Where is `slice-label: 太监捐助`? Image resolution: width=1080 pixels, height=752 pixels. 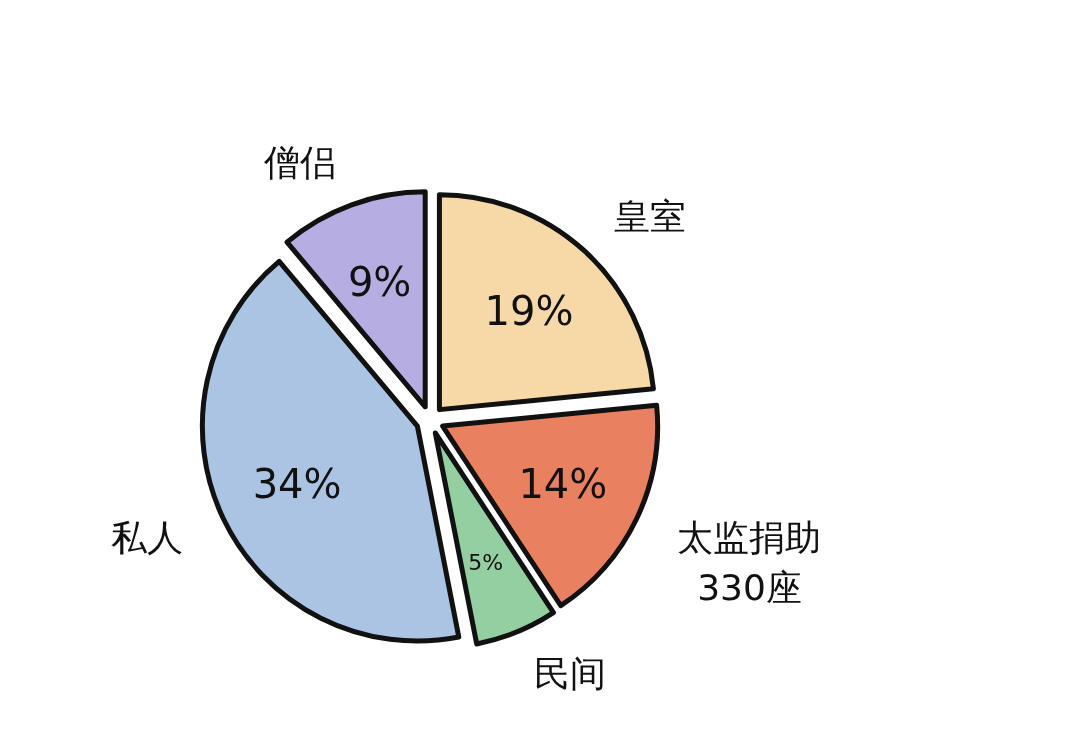
slice-label: 太监捐助 is located at coordinates (749, 538).